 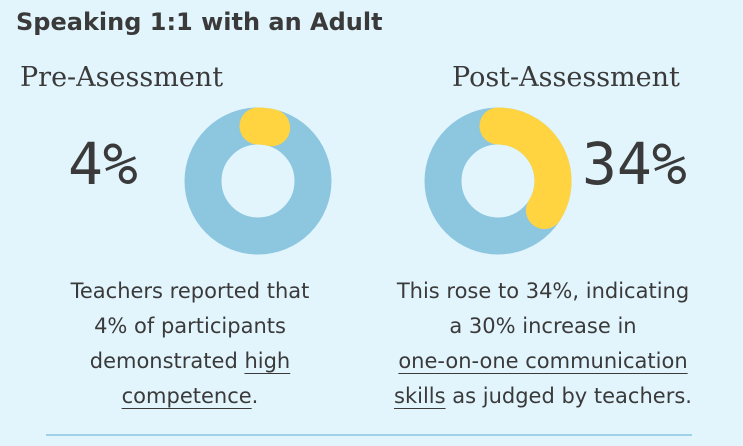 I want to click on pre-donut-value-segment, so click(x=265, y=127).